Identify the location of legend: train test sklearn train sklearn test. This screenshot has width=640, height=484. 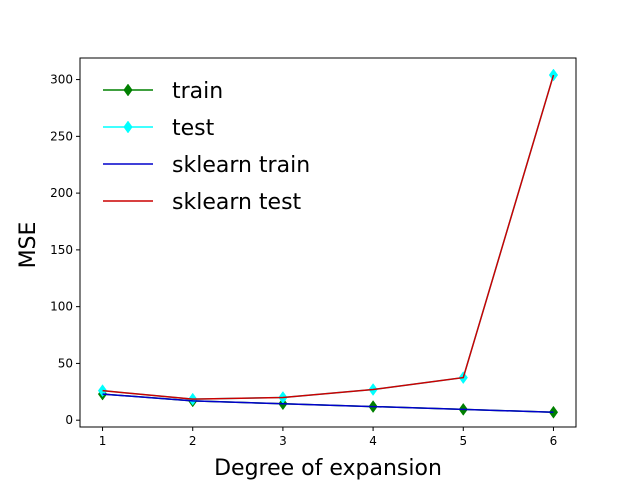
(206, 147).